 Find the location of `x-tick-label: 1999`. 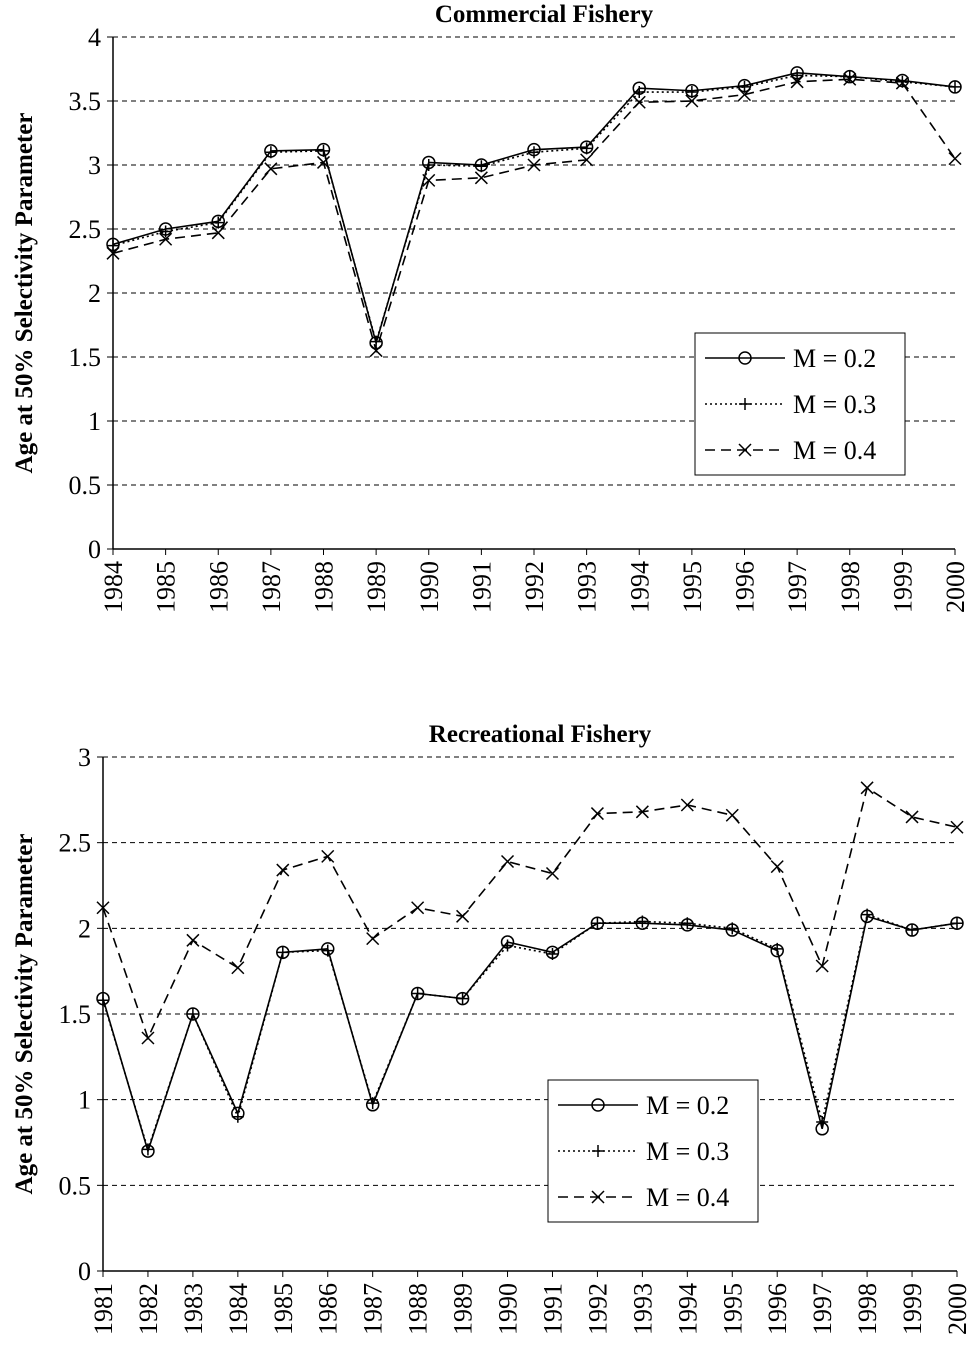

x-tick-label: 1999 is located at coordinates (902, 587).